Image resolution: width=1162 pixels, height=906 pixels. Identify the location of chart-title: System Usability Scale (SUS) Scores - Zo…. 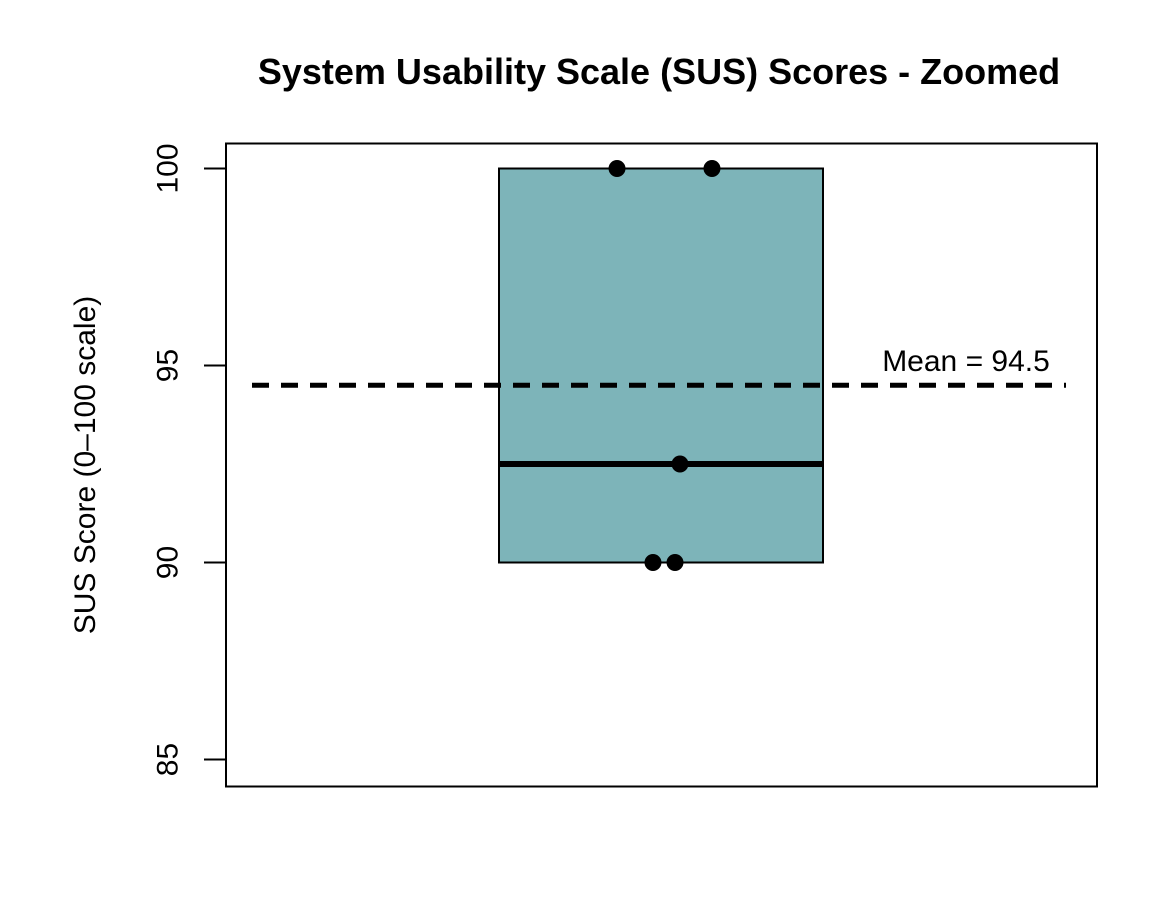
(659, 71).